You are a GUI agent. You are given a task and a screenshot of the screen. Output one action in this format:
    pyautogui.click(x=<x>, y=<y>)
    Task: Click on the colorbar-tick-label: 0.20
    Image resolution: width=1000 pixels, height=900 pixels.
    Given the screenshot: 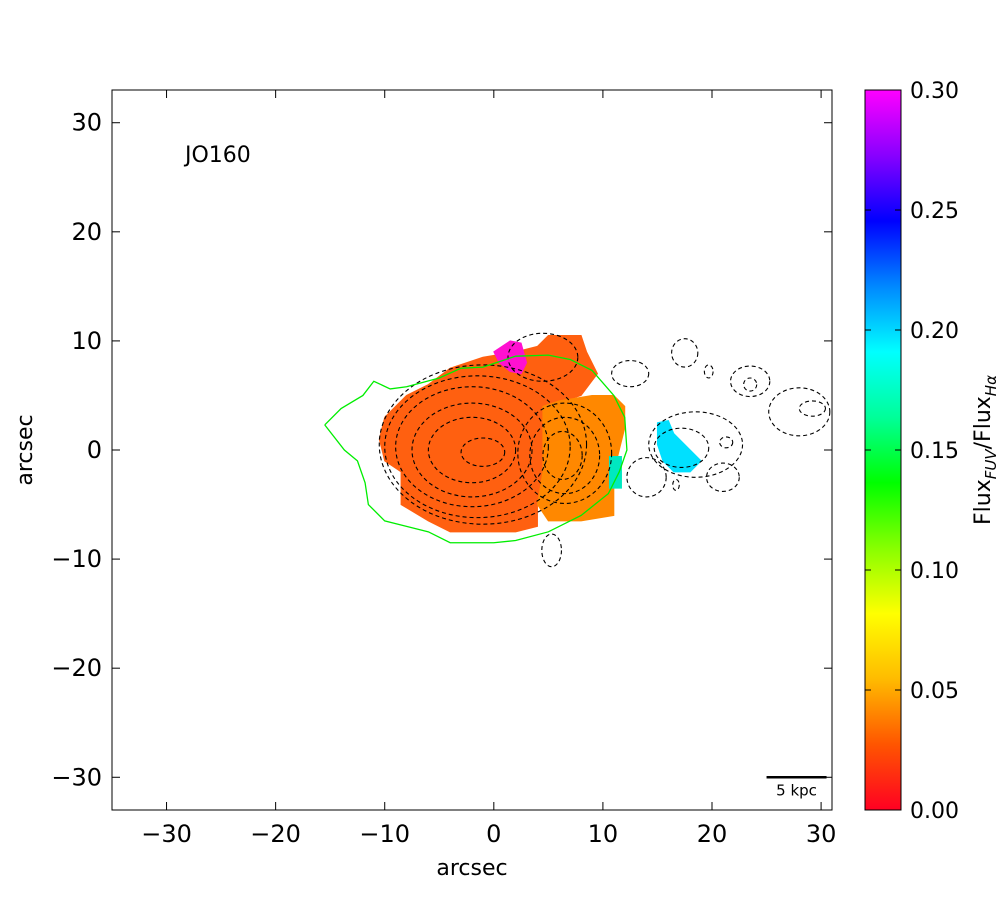 What is the action you would take?
    pyautogui.click(x=934, y=331)
    